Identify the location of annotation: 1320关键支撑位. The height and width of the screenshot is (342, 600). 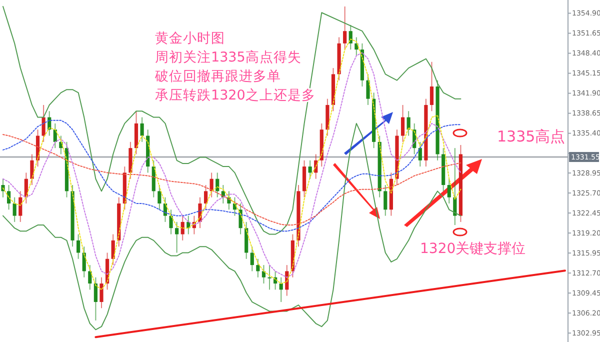
(473, 248).